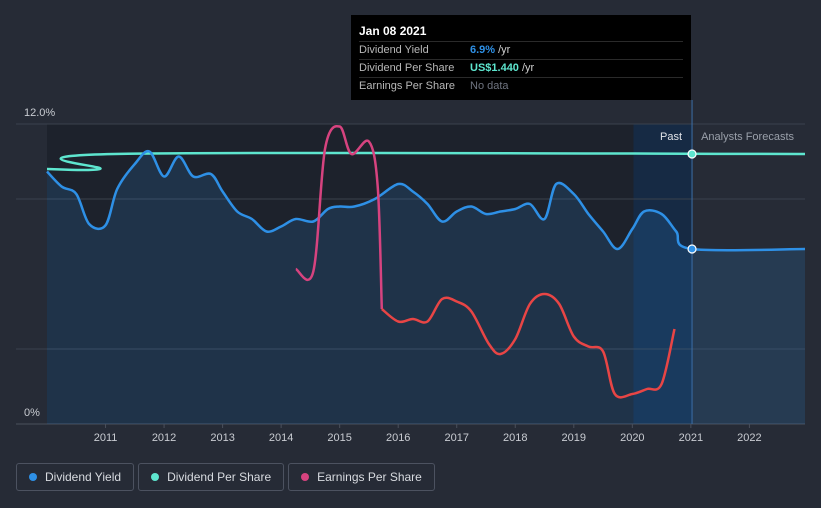  What do you see at coordinates (691, 438) in the screenshot?
I see `x-tick-label: 2021` at bounding box center [691, 438].